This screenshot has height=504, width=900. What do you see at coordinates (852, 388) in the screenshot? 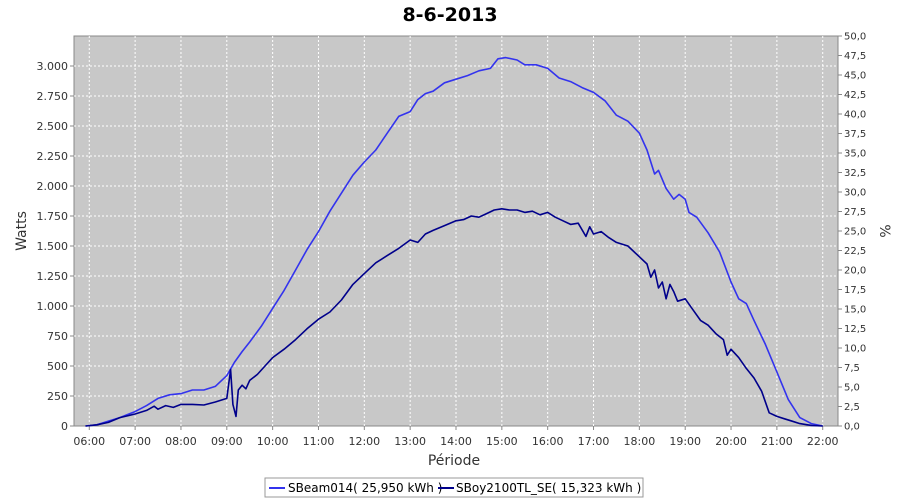
I see `y-right-tick-label: 5,0` at bounding box center [852, 388].